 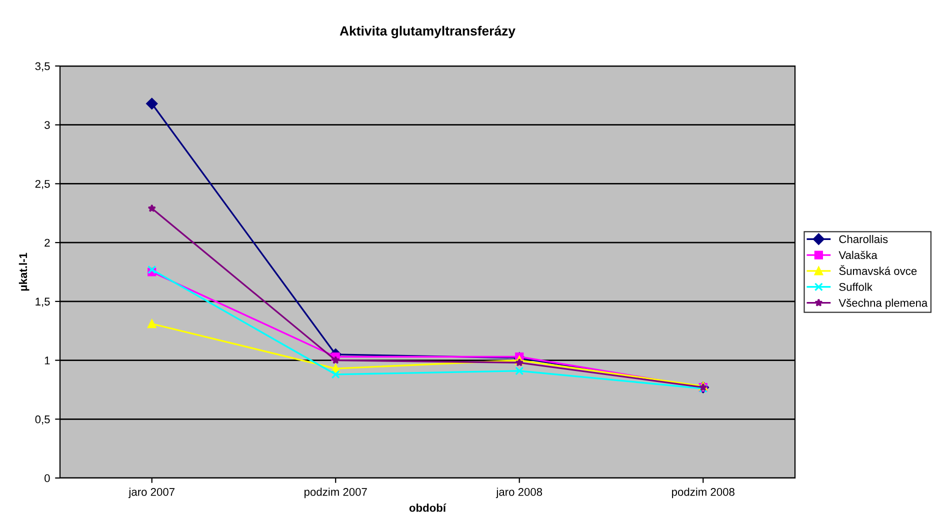 What do you see at coordinates (42, 420) in the screenshot?
I see `y-tick-label: 0,5` at bounding box center [42, 420].